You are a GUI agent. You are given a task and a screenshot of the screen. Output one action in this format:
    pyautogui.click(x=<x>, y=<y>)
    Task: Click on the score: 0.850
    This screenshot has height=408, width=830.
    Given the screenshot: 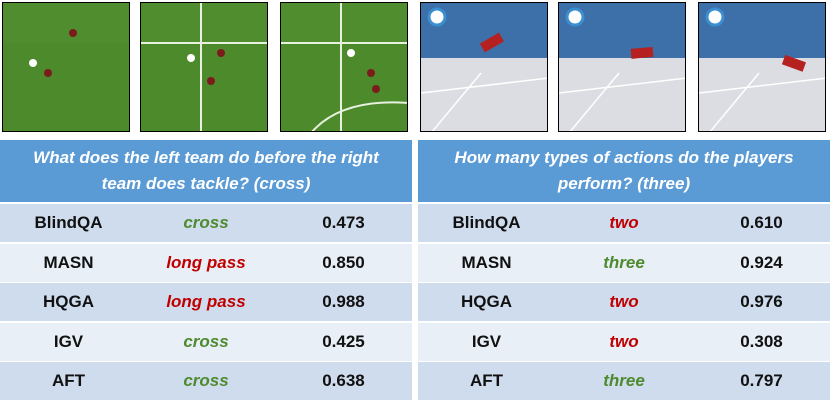 What is the action you would take?
    pyautogui.click(x=343, y=262)
    